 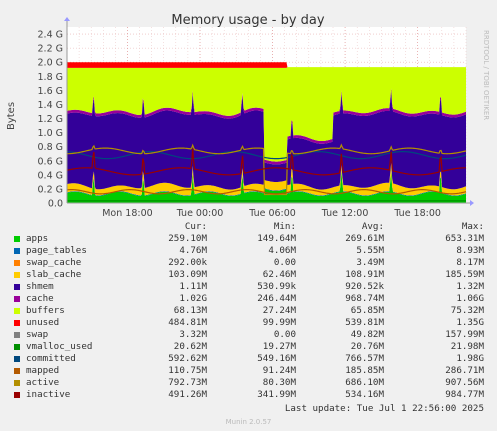 What do you see at coordinates (364, 370) in the screenshot?
I see `legend-avg: 185.85M` at bounding box center [364, 370].